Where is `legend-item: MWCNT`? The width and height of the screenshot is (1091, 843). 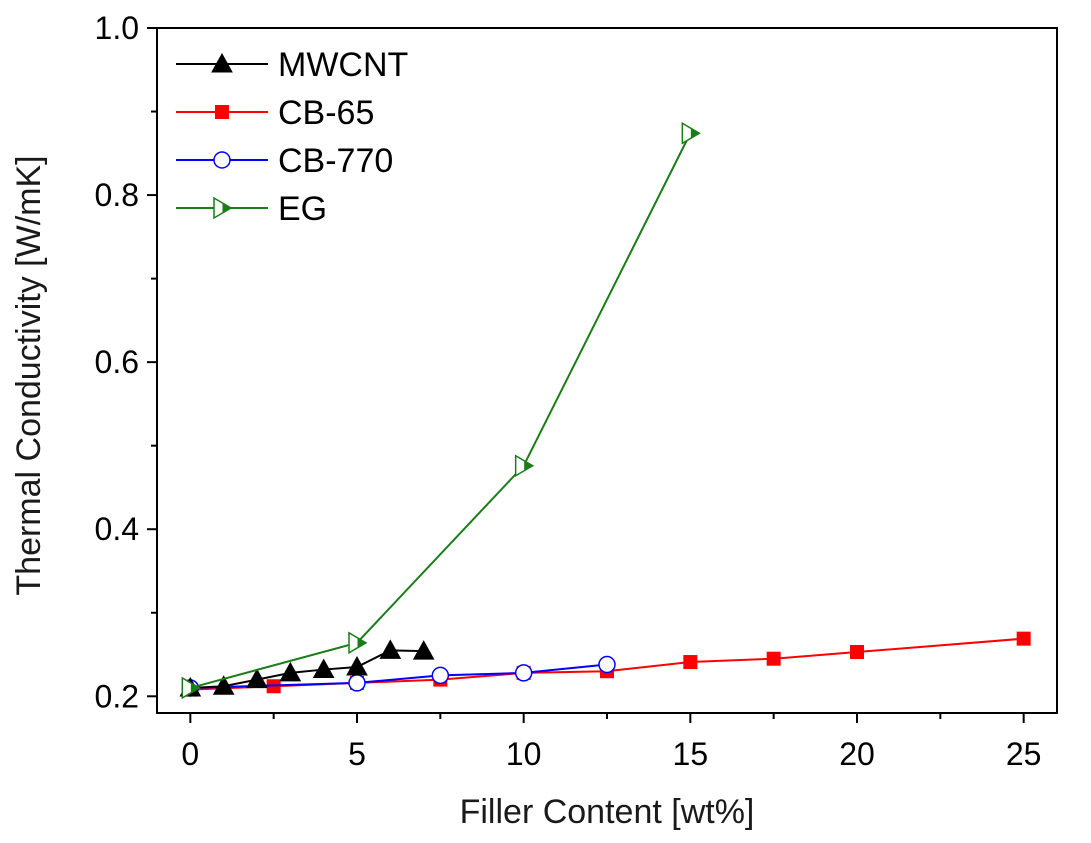 legend-item: MWCNT is located at coordinates (292, 65).